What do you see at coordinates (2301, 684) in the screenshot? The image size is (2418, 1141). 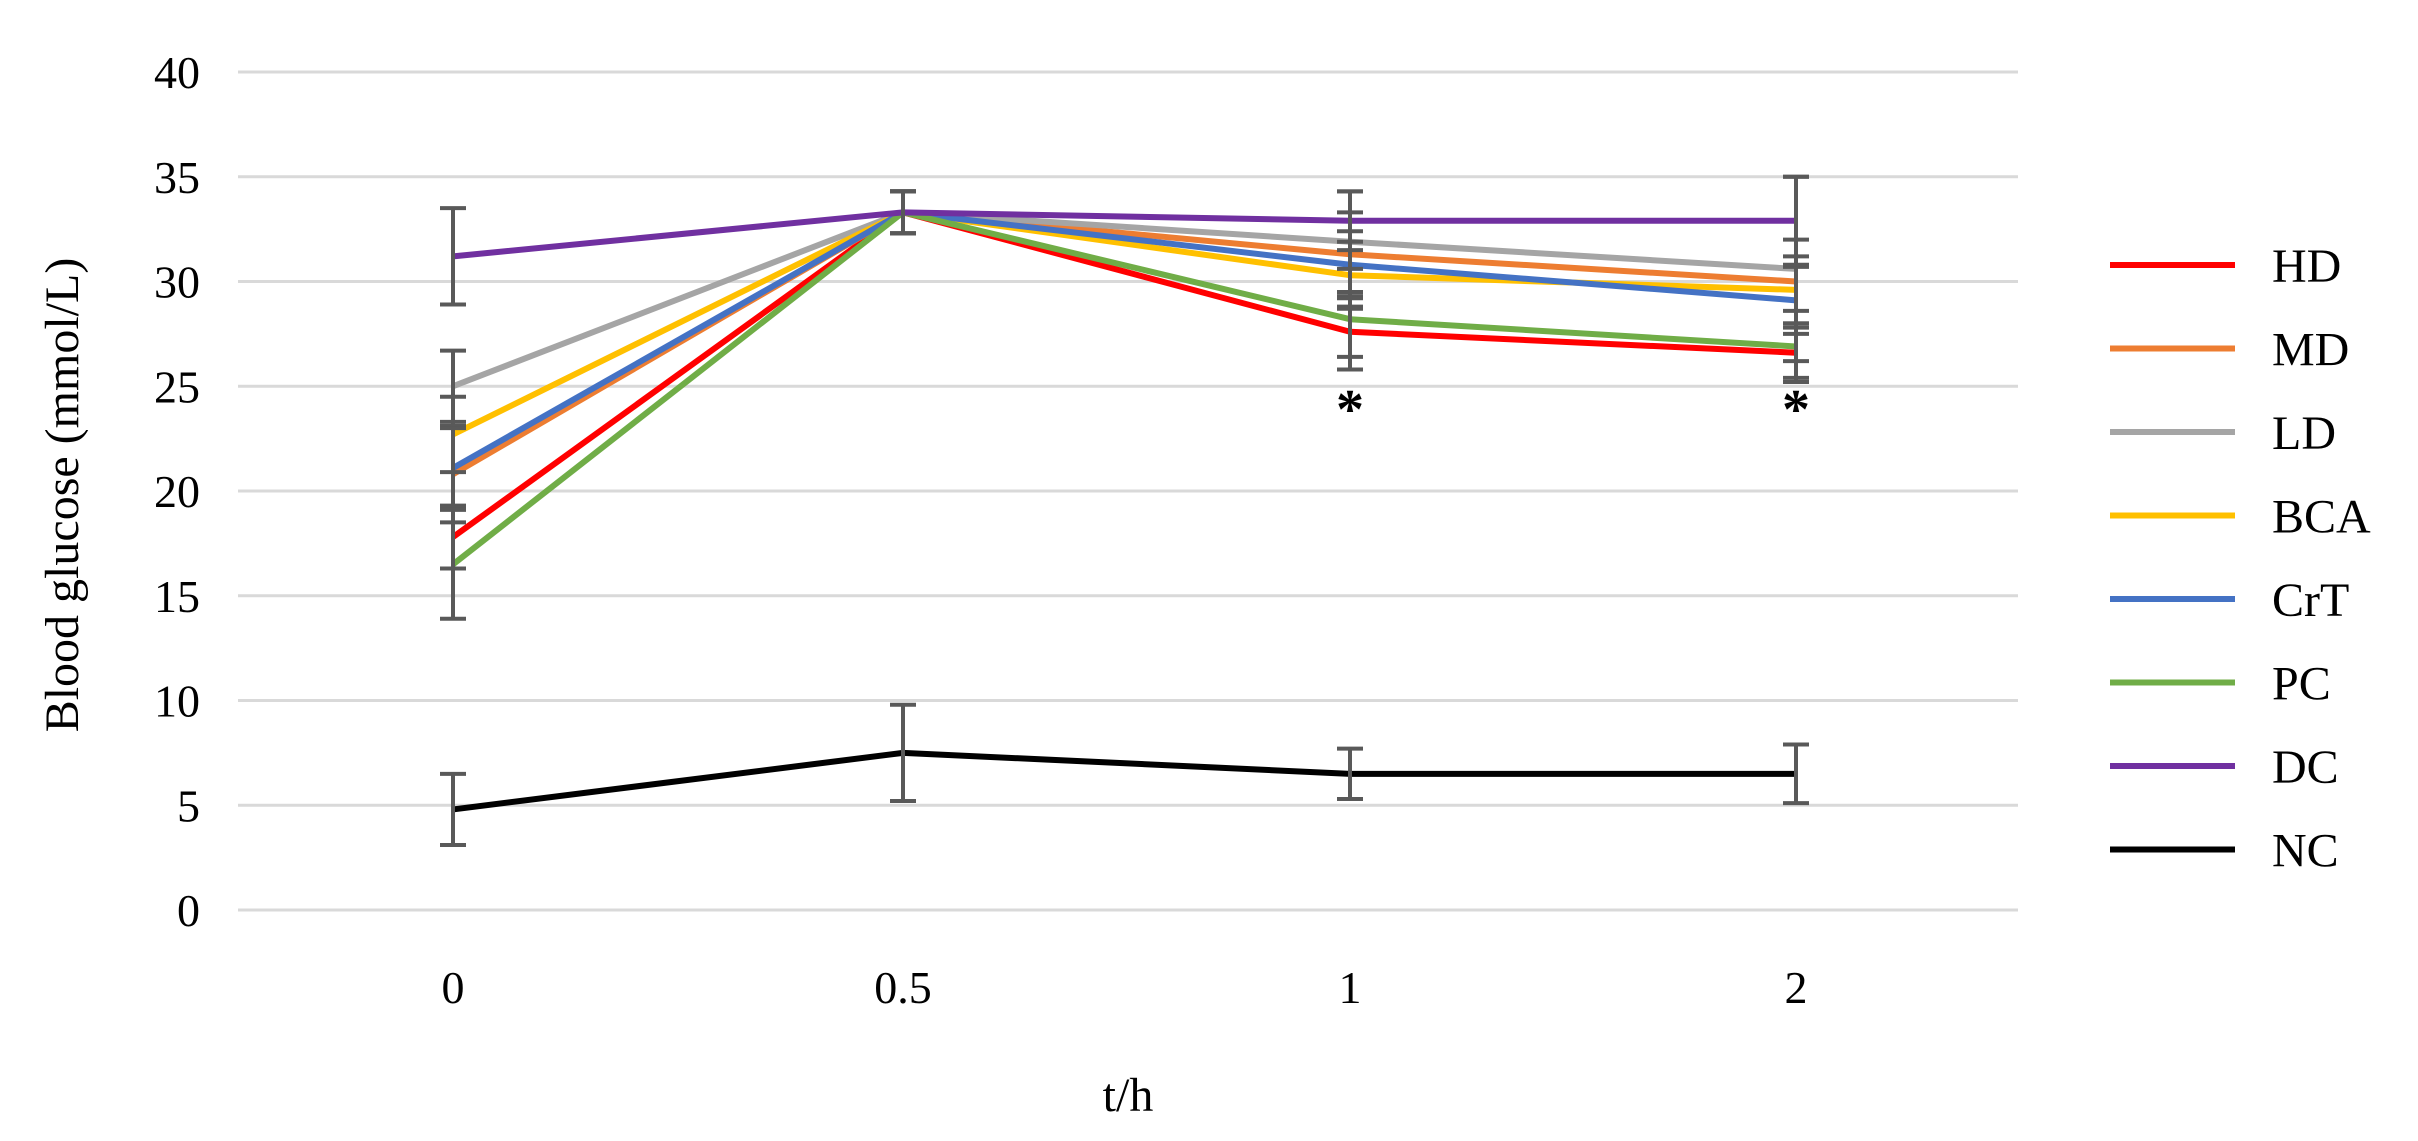 I see `legend-label: PC` at bounding box center [2301, 684].